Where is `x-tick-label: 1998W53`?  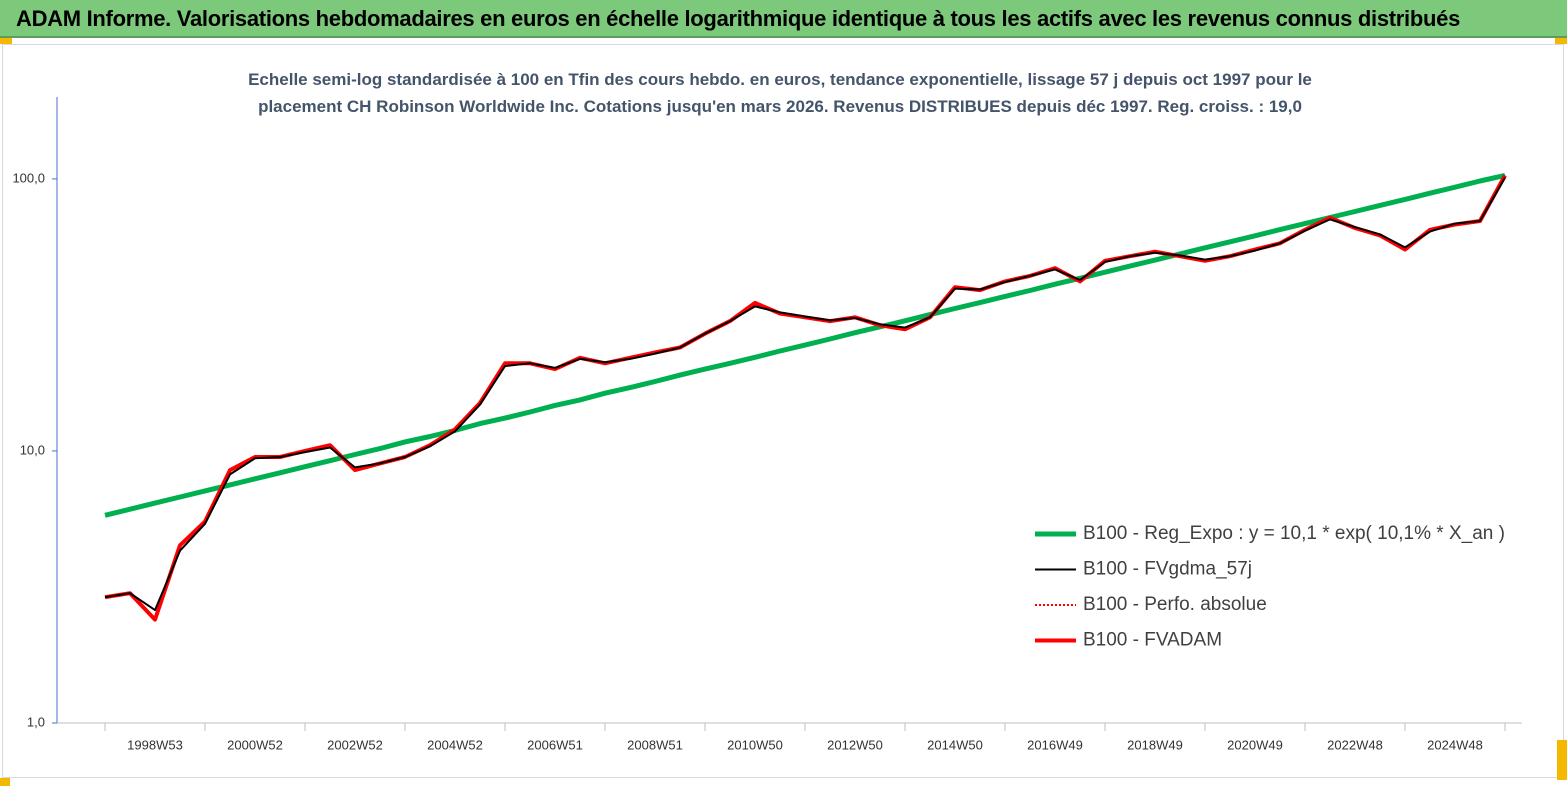
x-tick-label: 1998W53 is located at coordinates (155, 744).